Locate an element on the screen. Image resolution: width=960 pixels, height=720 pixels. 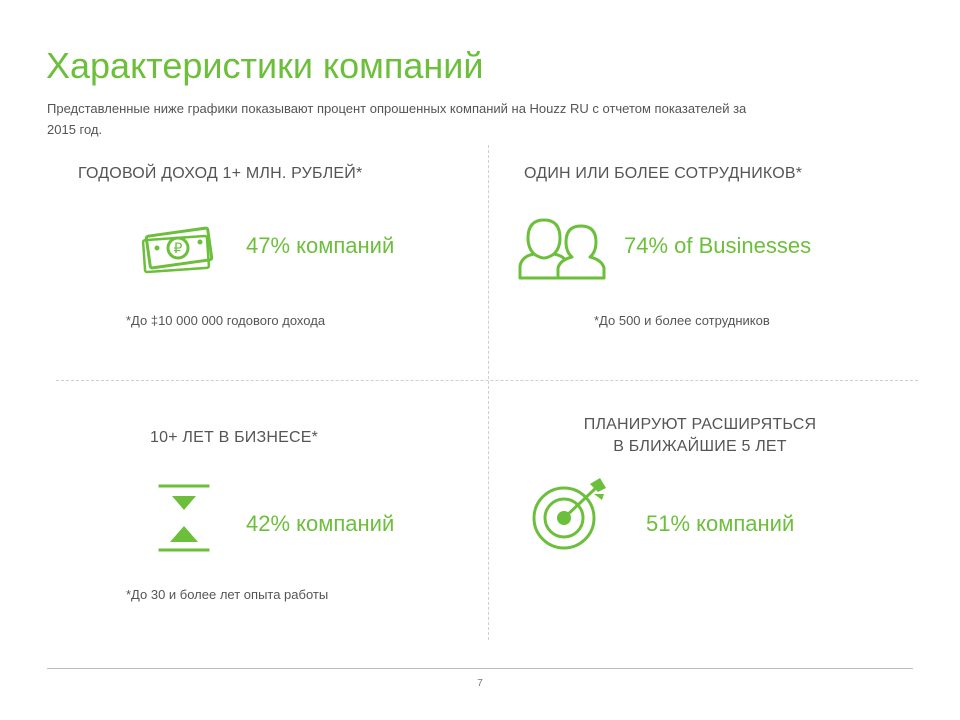
people-icon is located at coordinates (562, 249).